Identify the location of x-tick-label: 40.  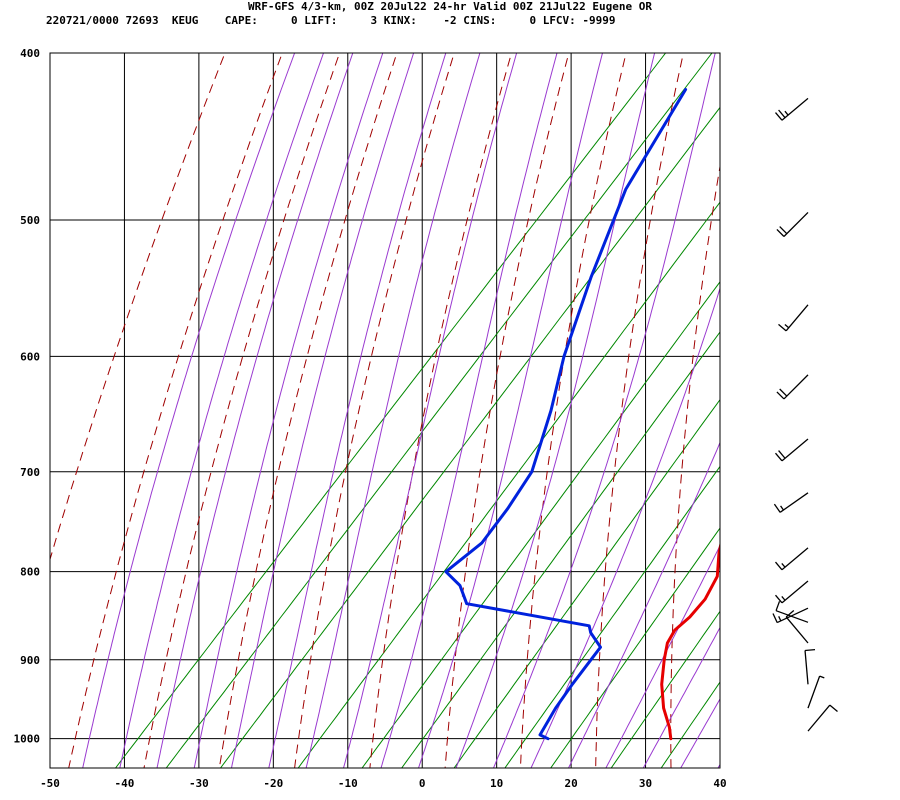
(719, 783).